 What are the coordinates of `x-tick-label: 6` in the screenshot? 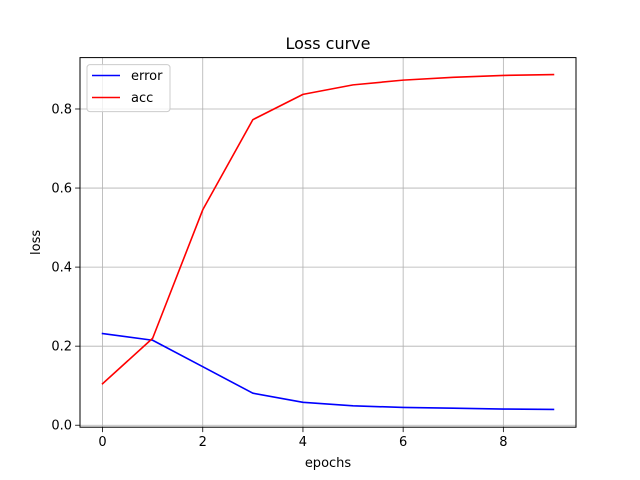 It's located at (403, 442).